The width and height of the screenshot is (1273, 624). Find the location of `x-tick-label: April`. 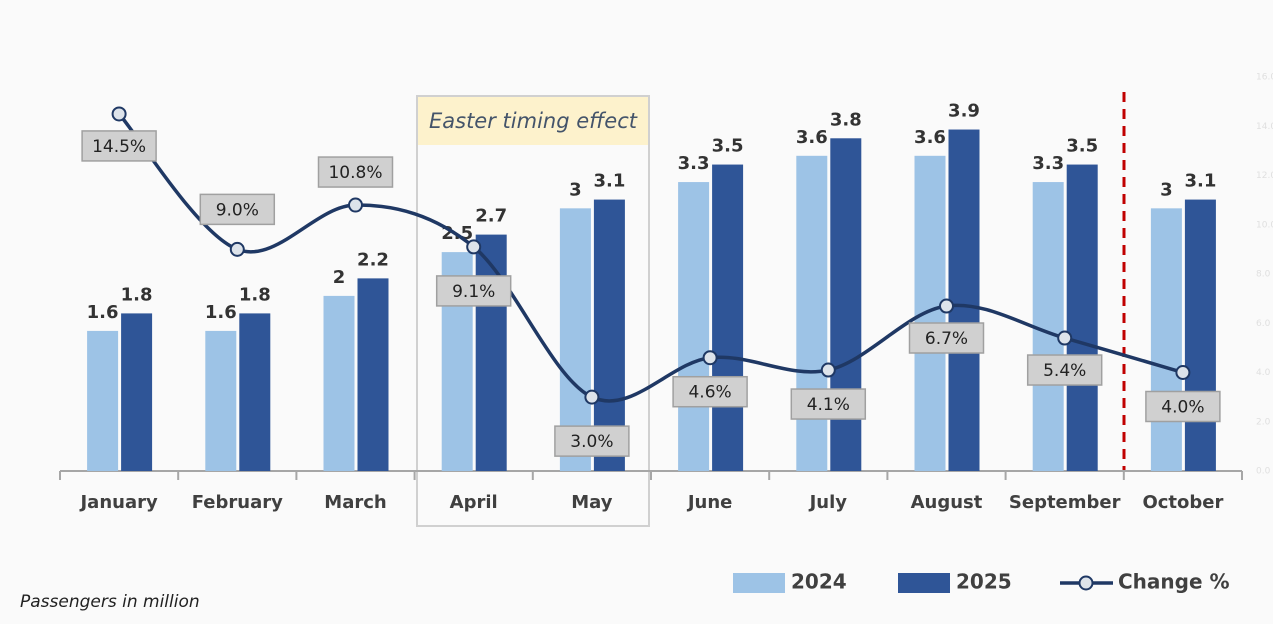

x-tick-label: April is located at coordinates (474, 502).